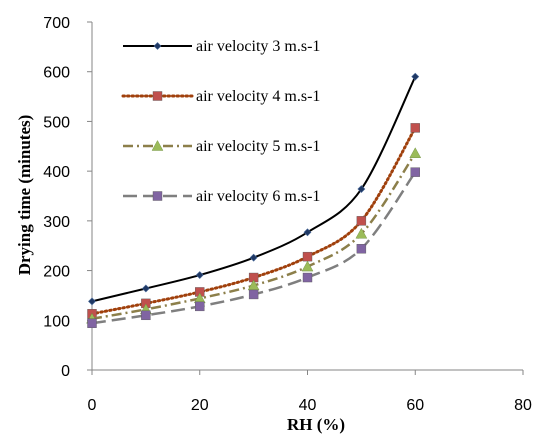 This screenshot has height=436, width=541. I want to click on legend-item-2: air velocity 4 m.s-1, so click(220, 96).